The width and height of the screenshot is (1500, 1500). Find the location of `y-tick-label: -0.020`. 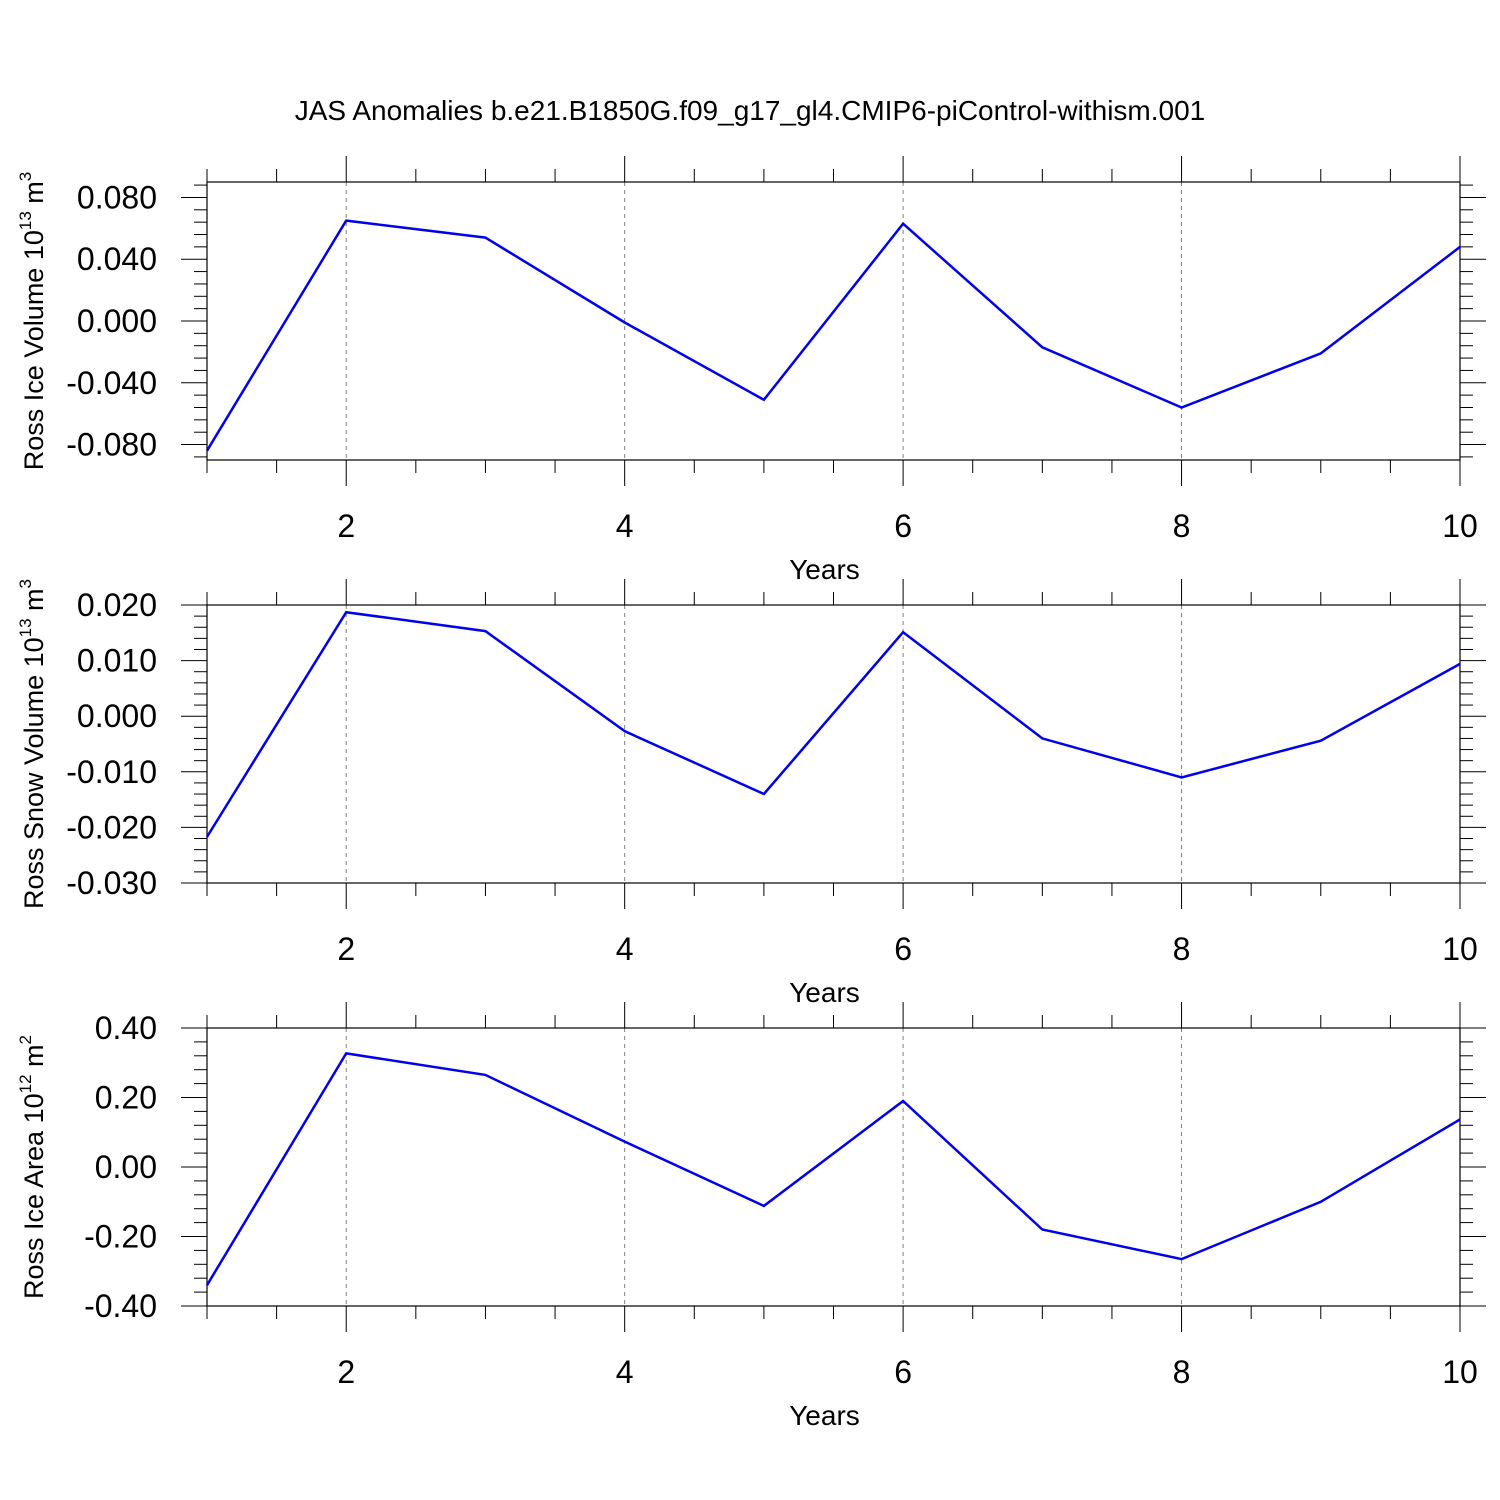

y-tick-label: -0.020 is located at coordinates (111, 827).